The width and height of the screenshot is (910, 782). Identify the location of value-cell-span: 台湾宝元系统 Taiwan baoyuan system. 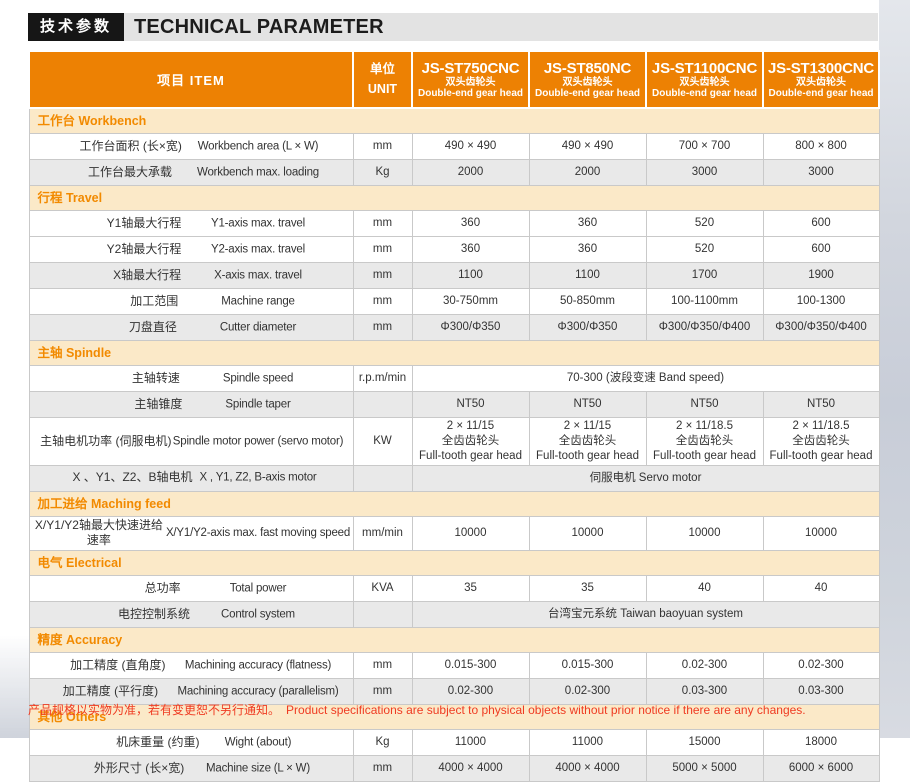
(645, 614).